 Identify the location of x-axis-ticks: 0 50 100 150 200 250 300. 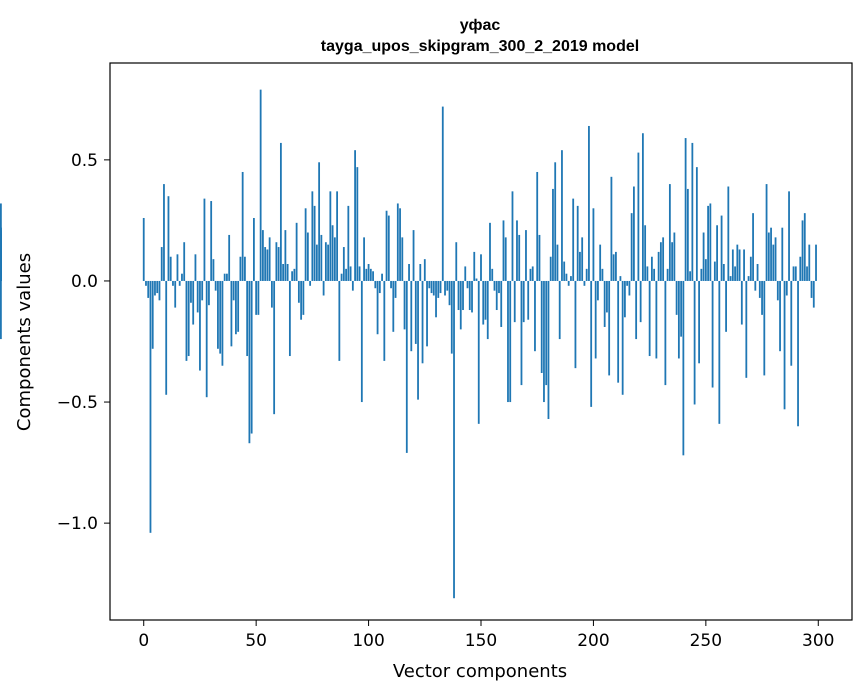
(486, 635).